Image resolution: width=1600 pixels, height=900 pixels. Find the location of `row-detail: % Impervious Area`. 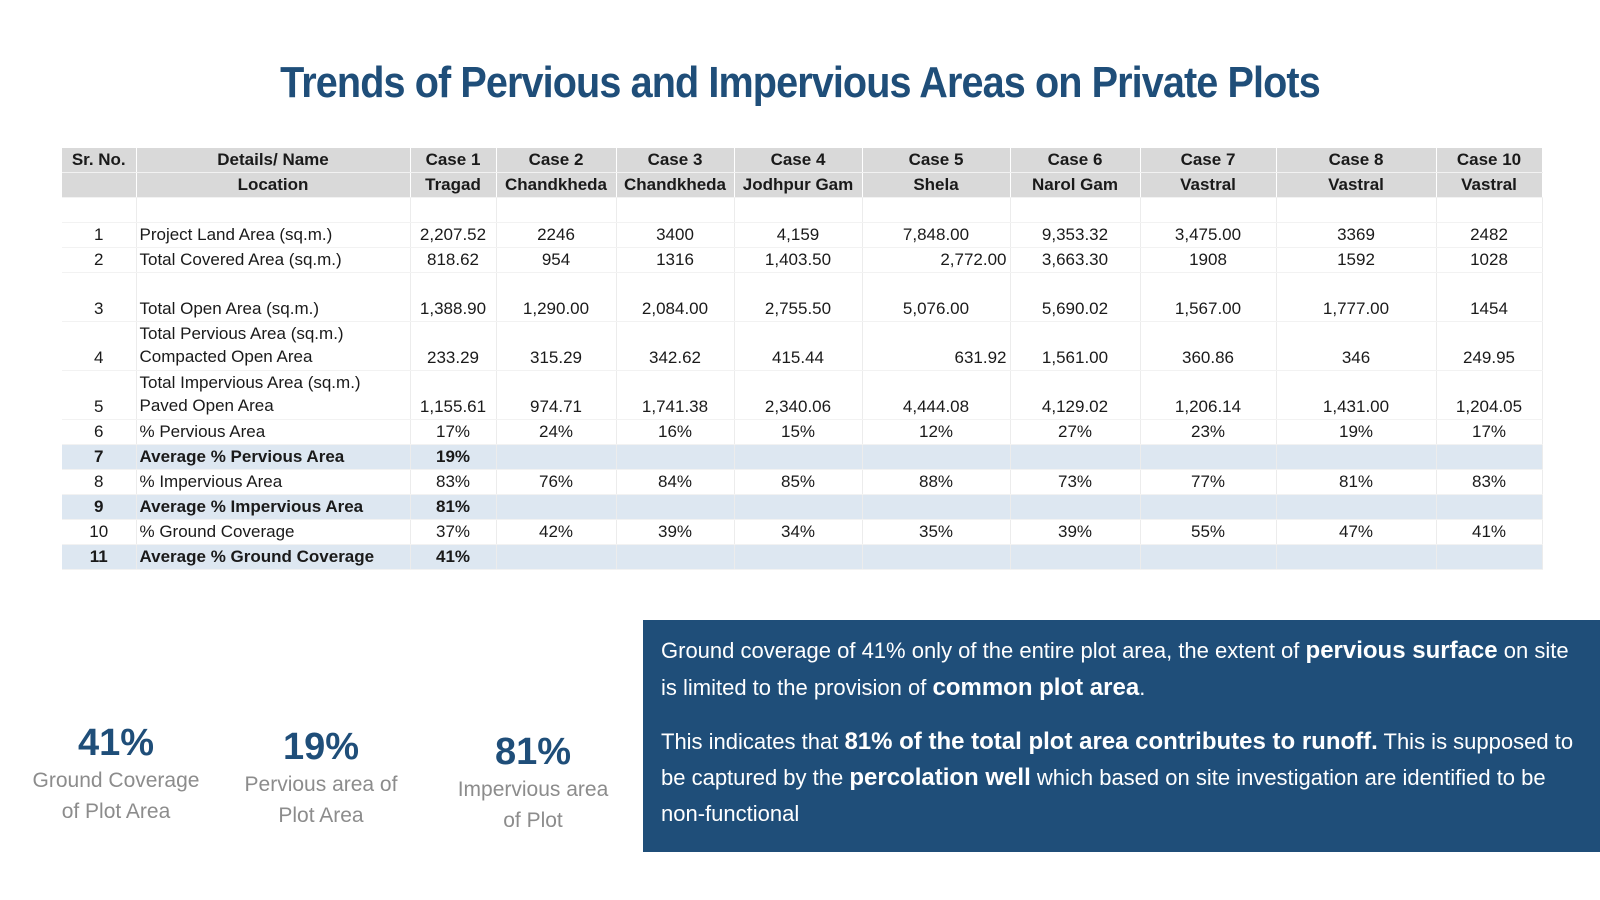

row-detail: % Impervious Area is located at coordinates (273, 482).